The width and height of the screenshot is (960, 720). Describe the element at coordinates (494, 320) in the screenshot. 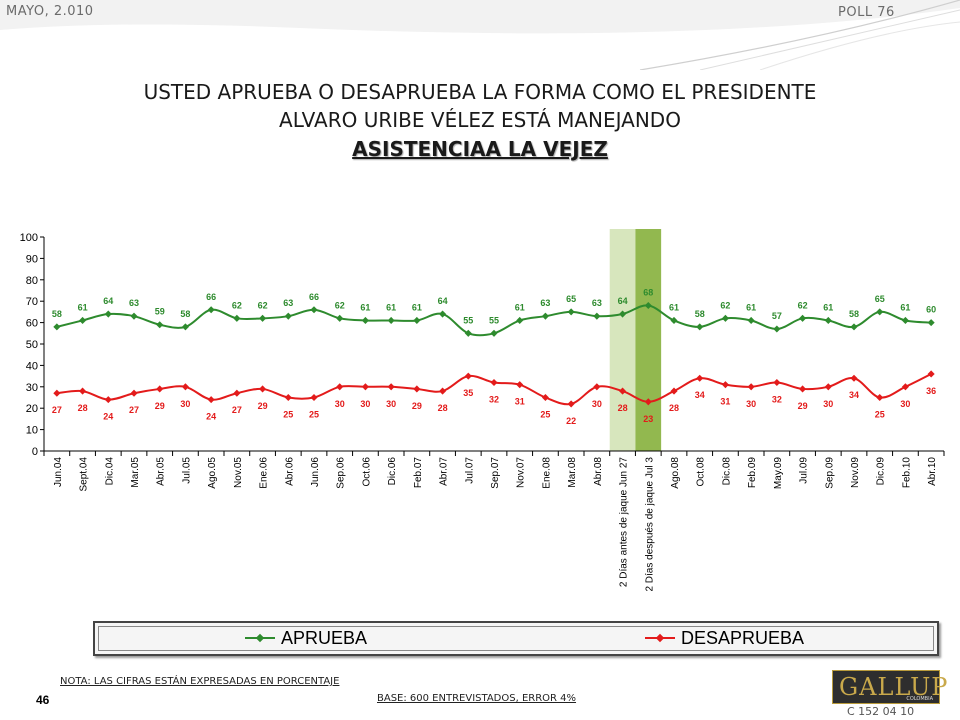

I see `data-label-aprueba: 55` at that location.